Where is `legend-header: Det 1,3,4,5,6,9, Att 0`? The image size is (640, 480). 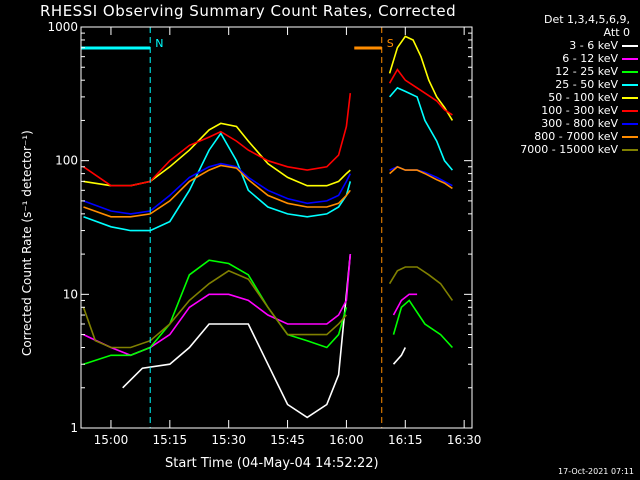 legend-header: Det 1,3,4,5,6,9, Att 0 is located at coordinates (560, 26).